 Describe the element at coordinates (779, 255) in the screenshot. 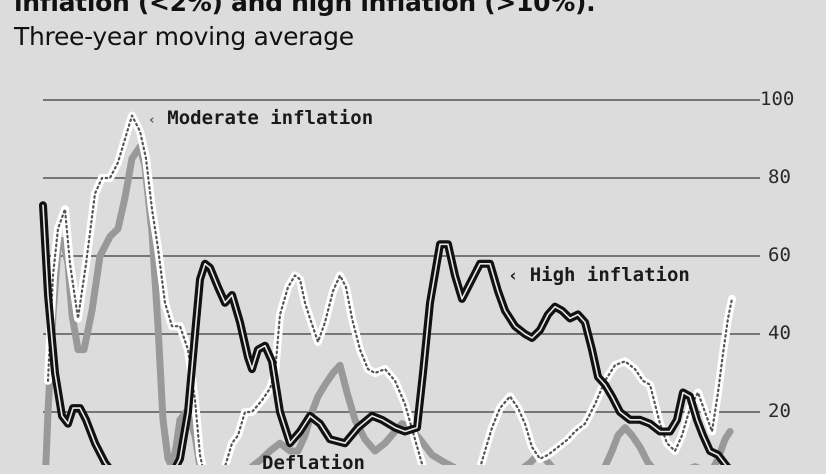

I see `y-tick-60: 60` at that location.